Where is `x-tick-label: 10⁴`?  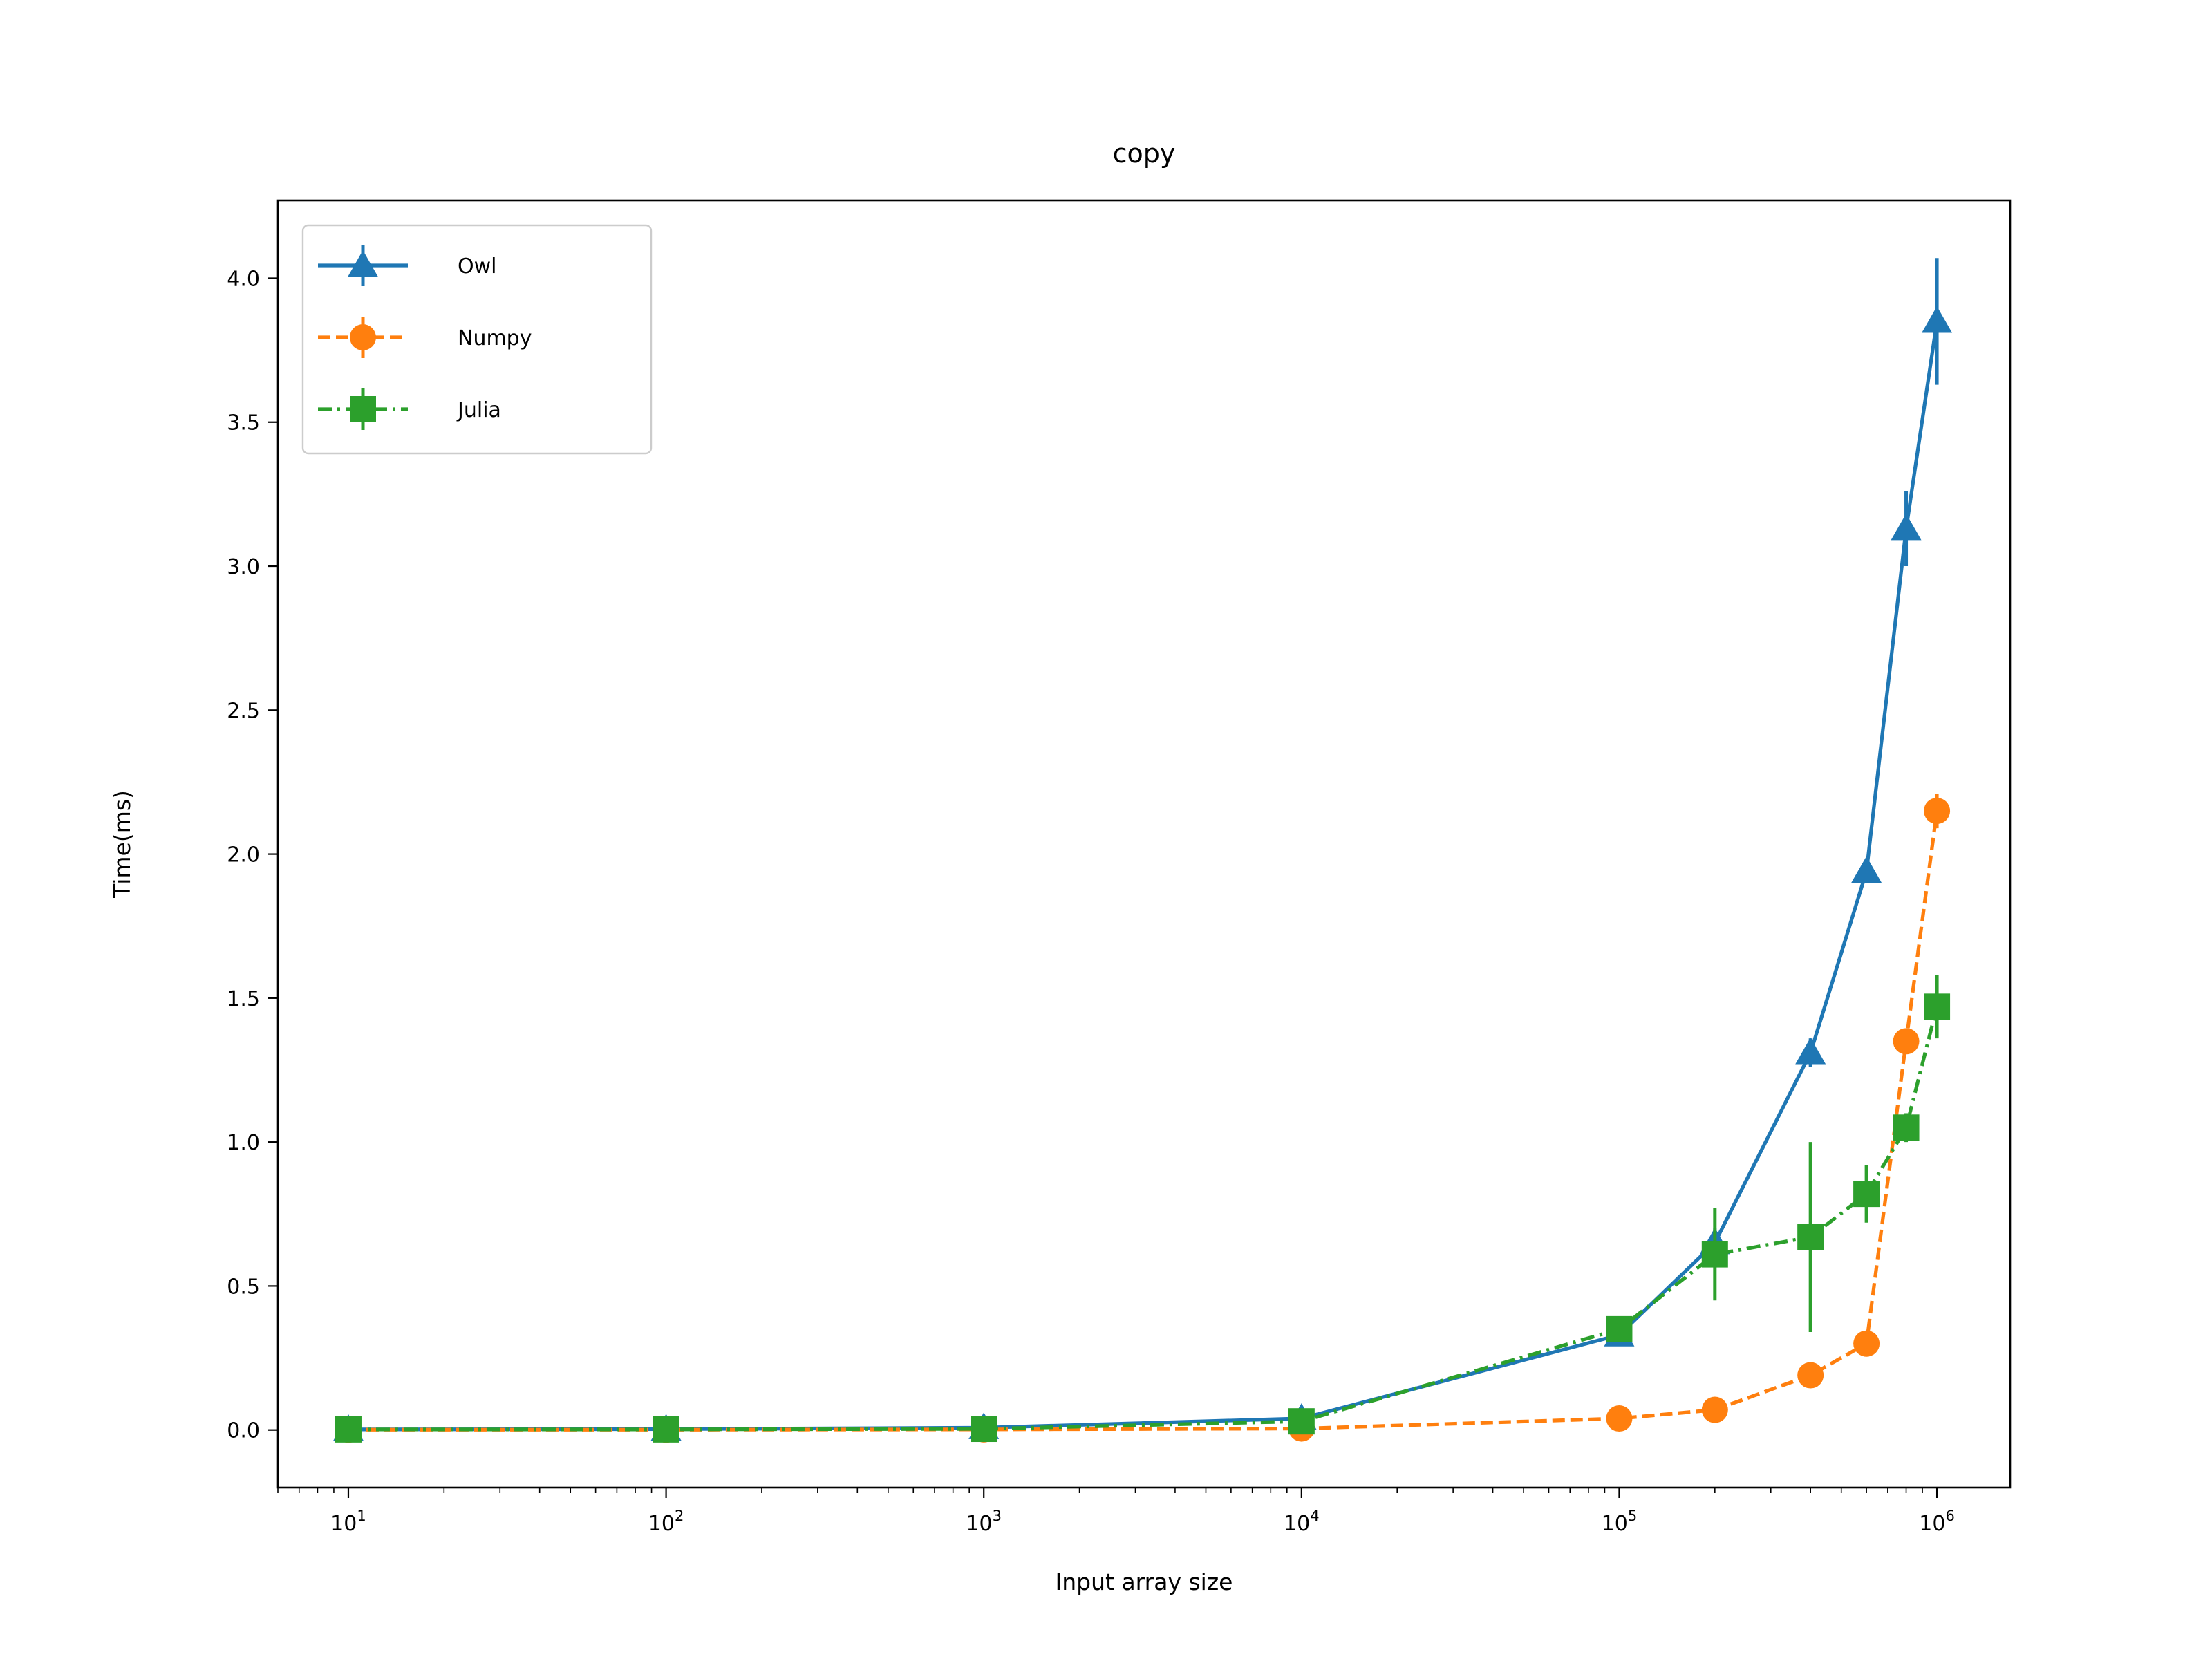
x-tick-label: 10⁴ is located at coordinates (1302, 1522).